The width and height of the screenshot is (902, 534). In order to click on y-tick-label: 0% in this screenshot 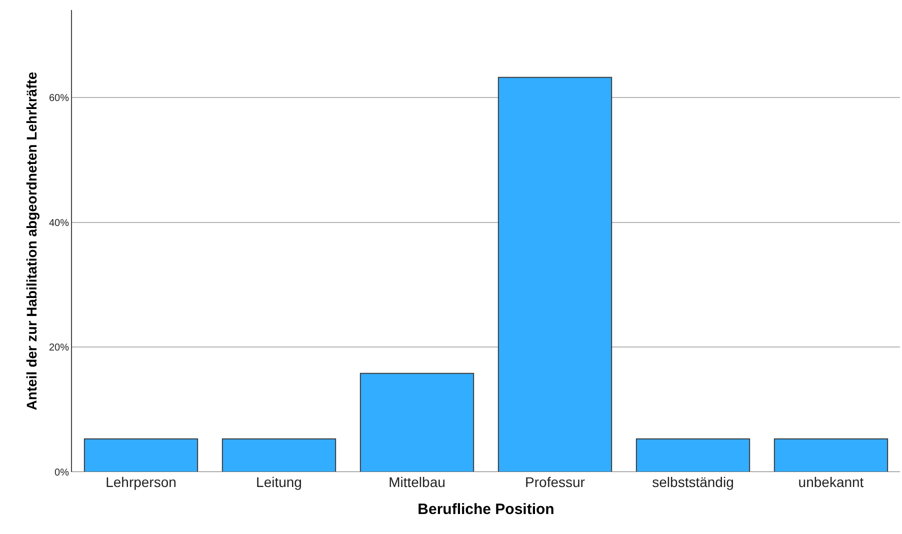, I will do `click(62, 473)`.